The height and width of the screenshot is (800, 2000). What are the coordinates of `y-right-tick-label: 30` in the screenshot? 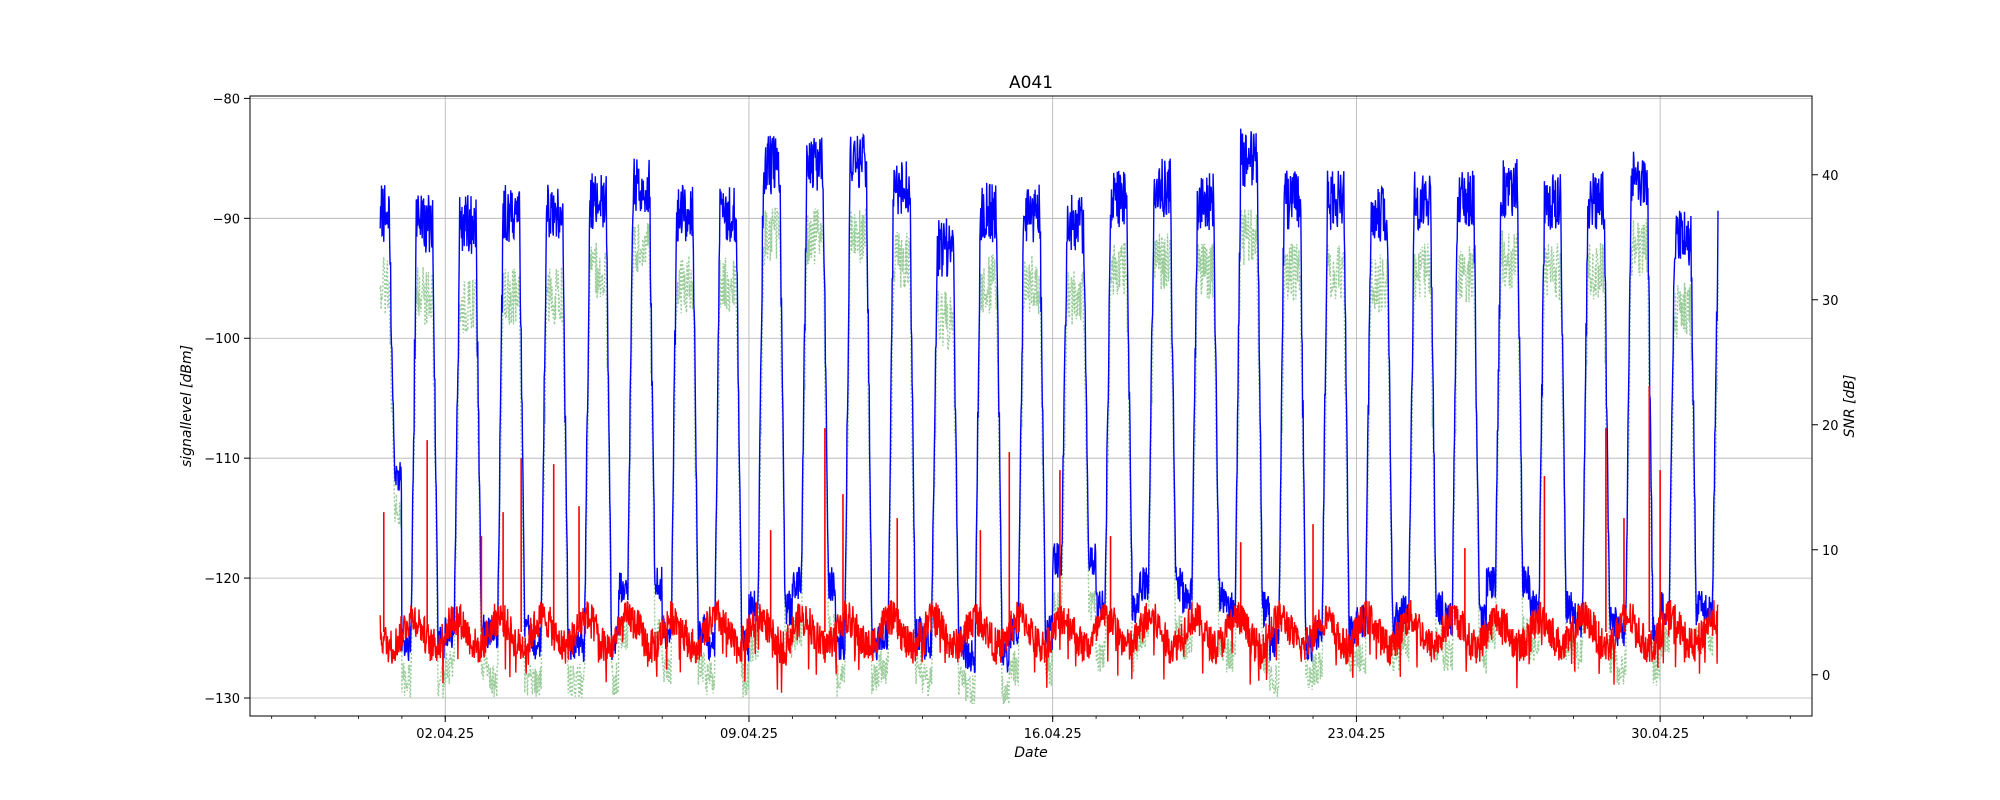 It's located at (1830, 301).